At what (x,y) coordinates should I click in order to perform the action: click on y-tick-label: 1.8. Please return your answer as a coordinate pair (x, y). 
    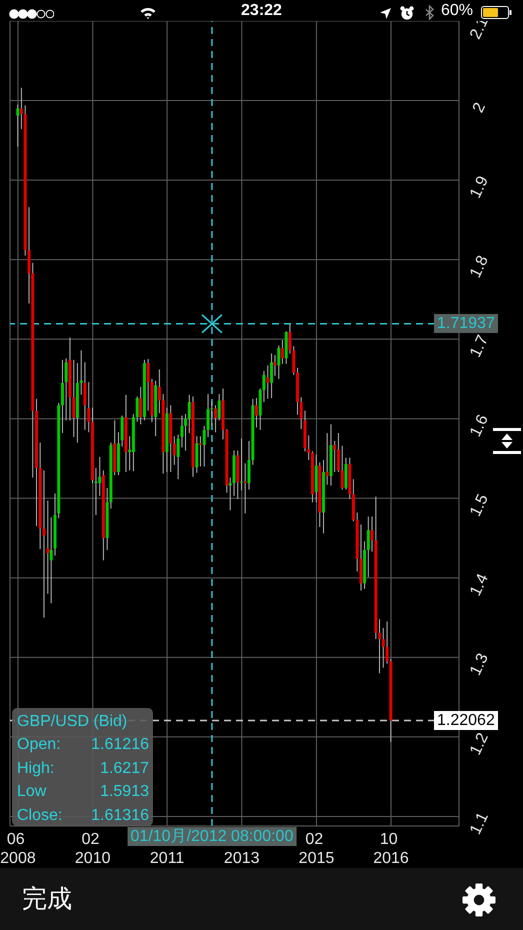
    Looking at the image, I should click on (479, 266).